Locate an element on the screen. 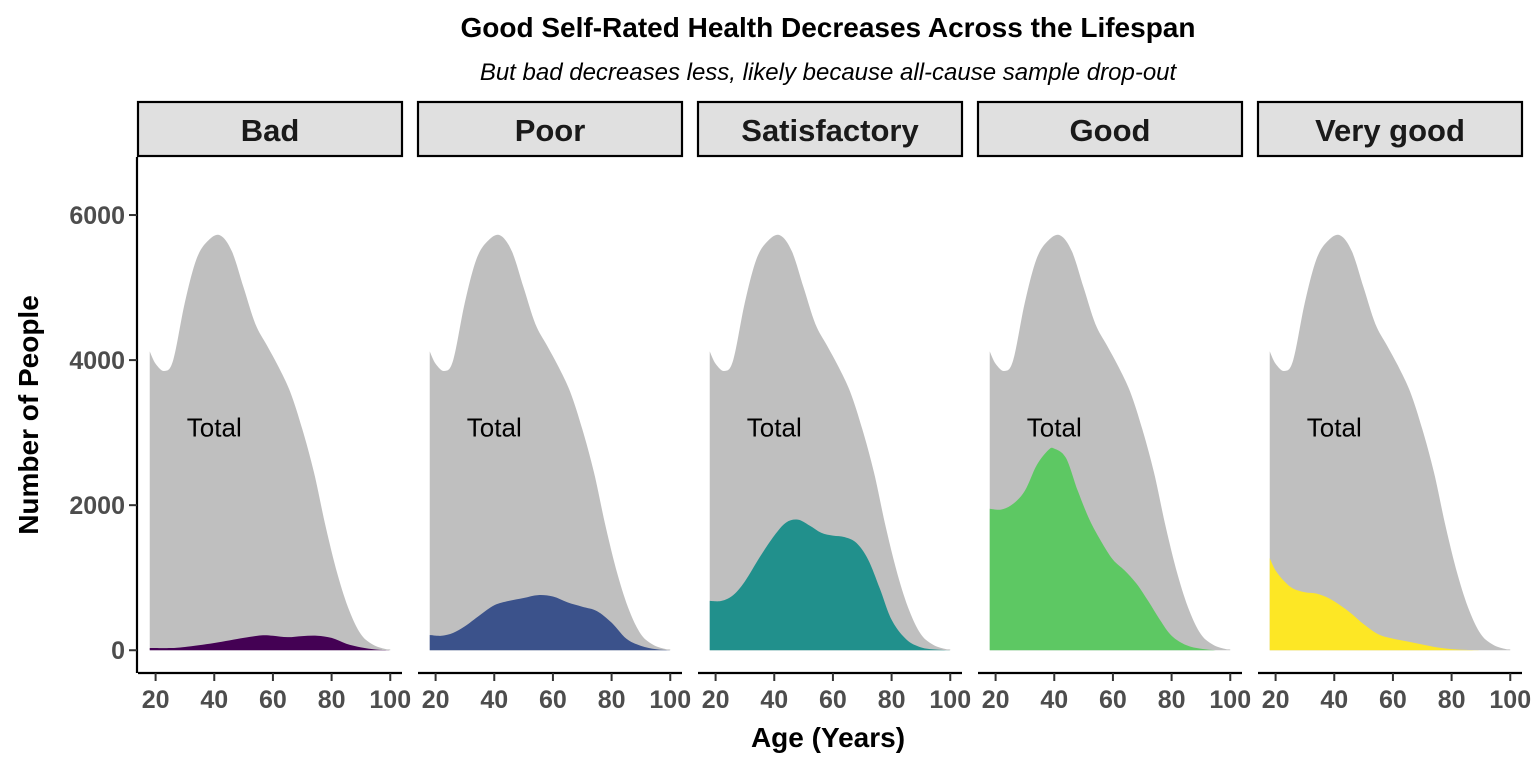 This screenshot has width=1536, height=768. y-tick-label: 6000 is located at coordinates (97, 216).